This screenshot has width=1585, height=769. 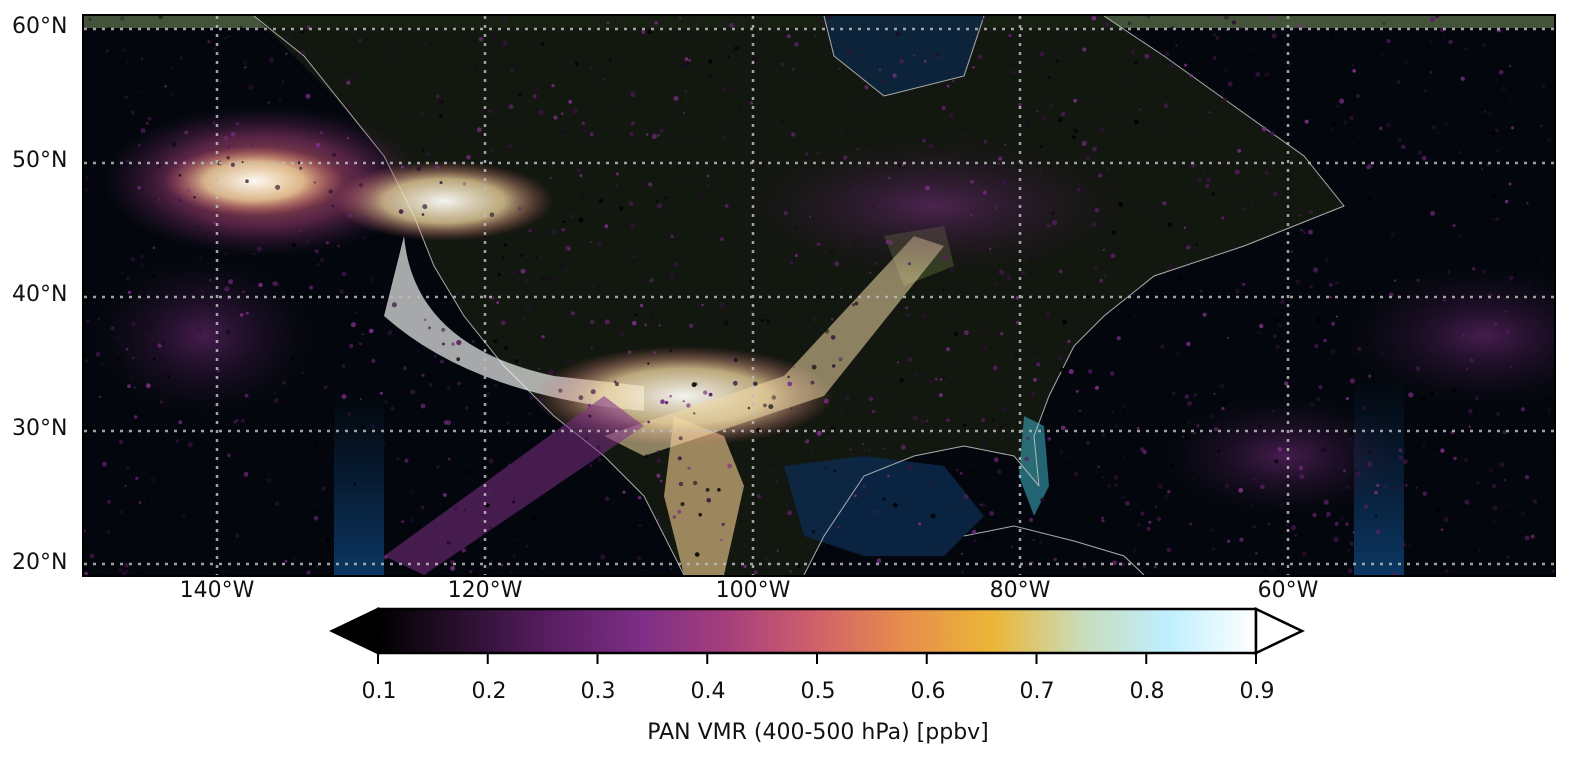 What do you see at coordinates (884, 506) in the screenshot?
I see `gulf-of-mexico` at bounding box center [884, 506].